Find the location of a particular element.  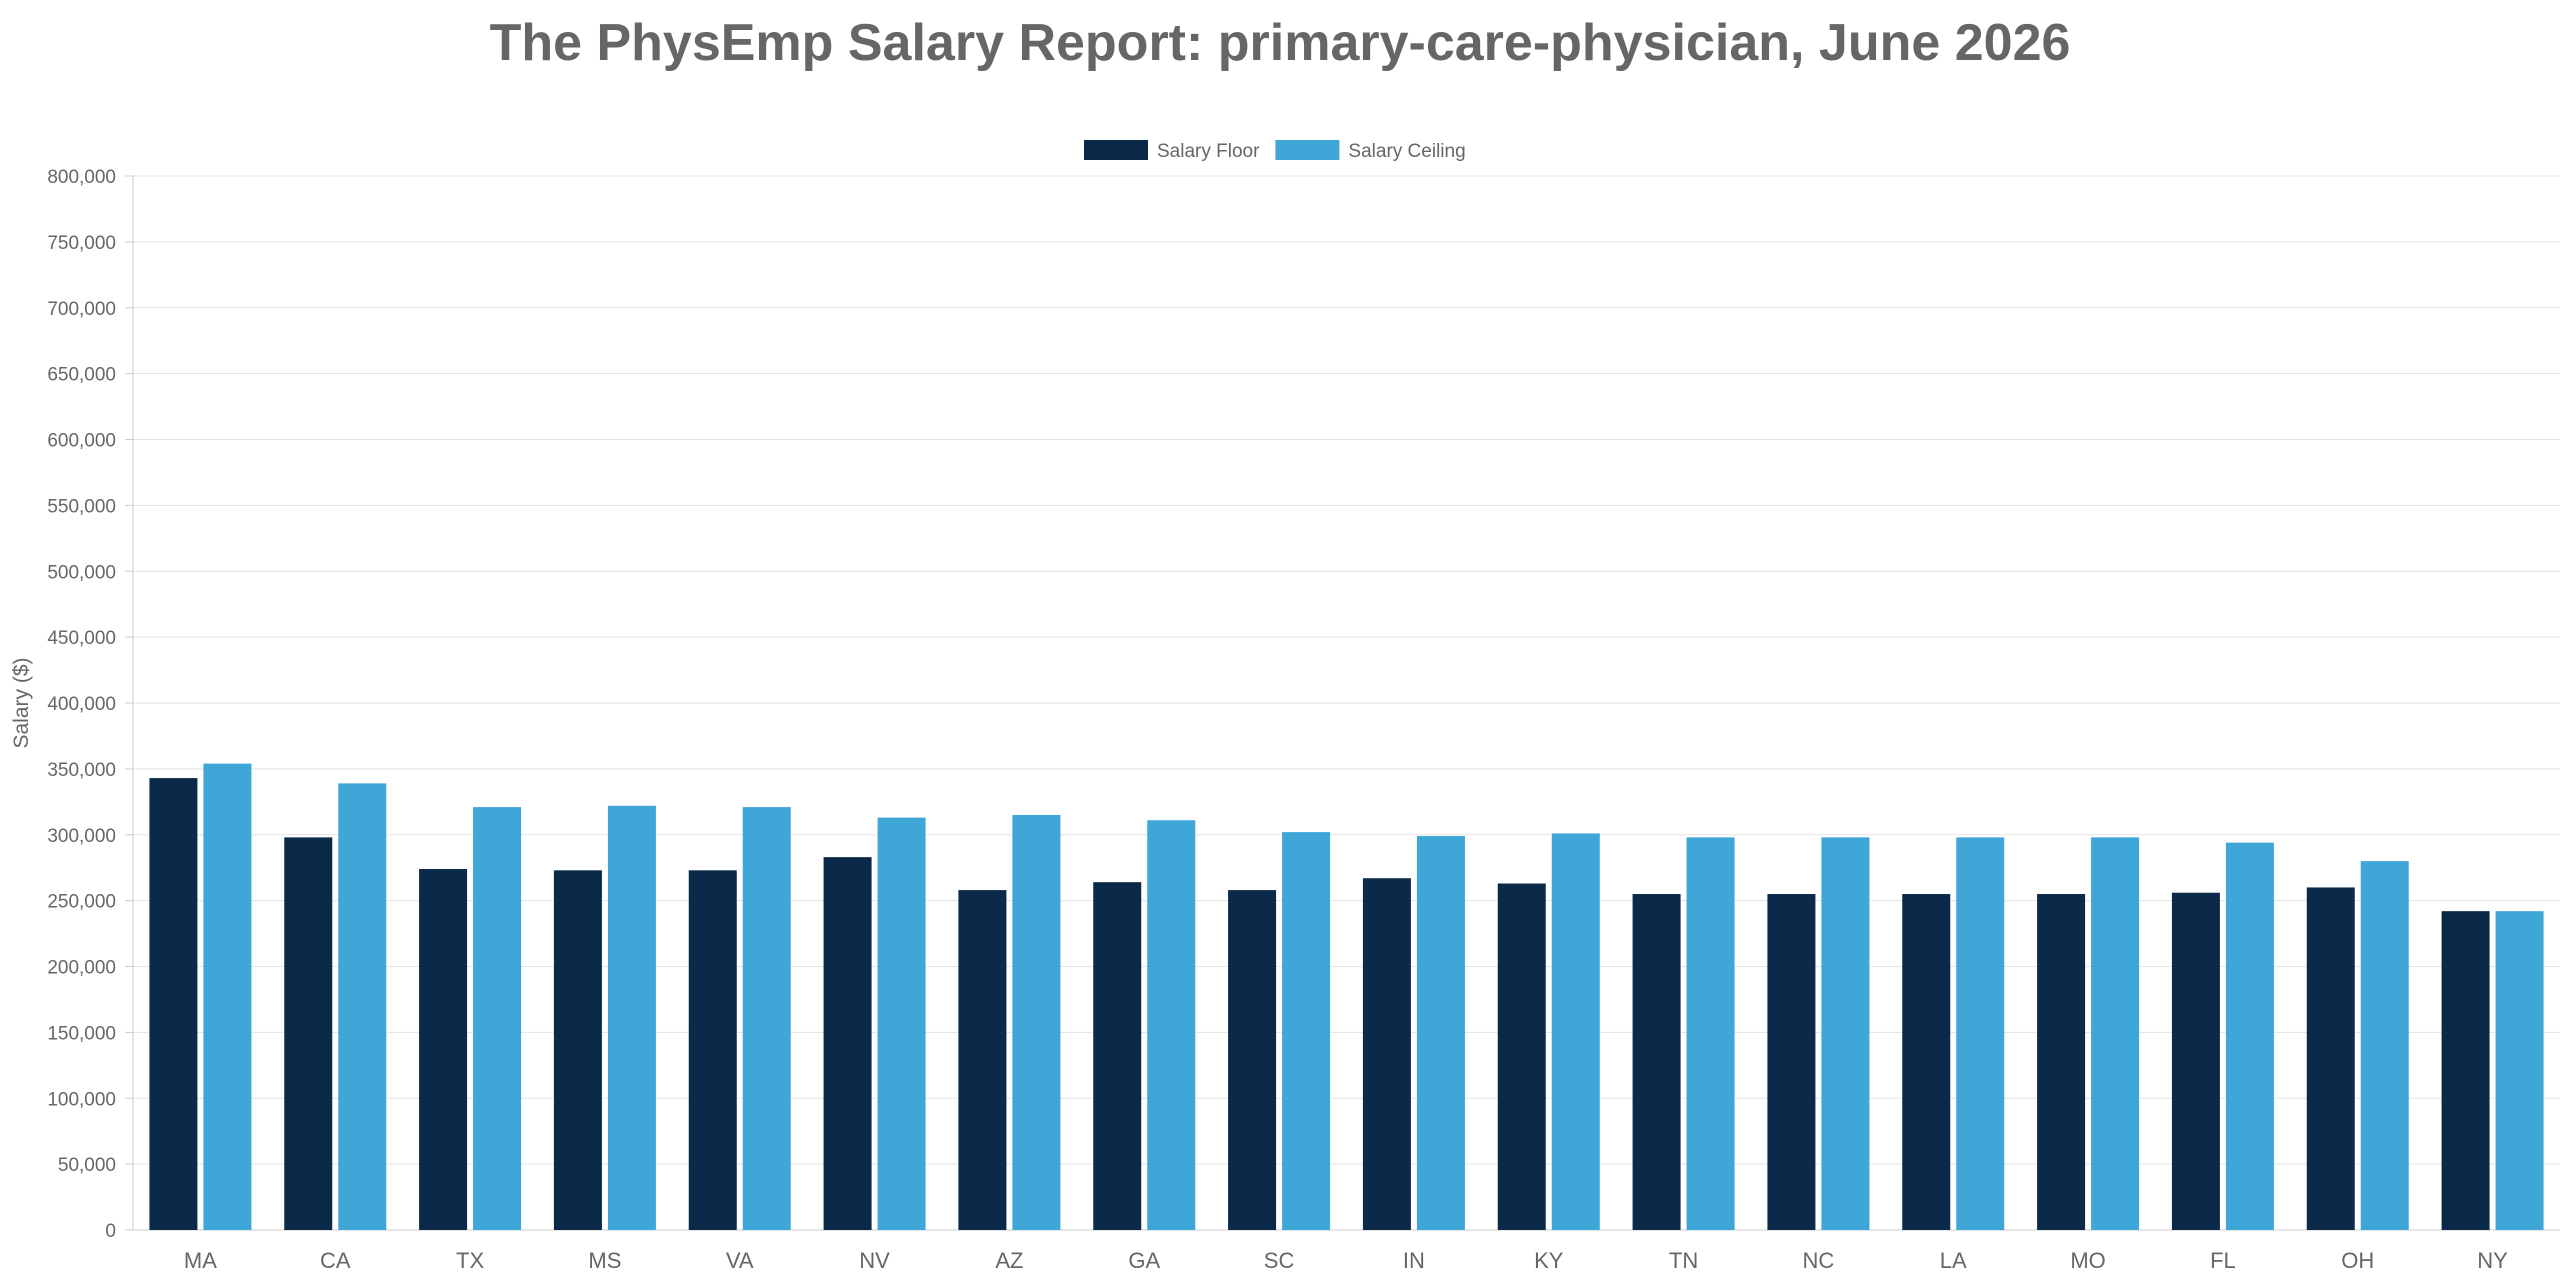

y-axis-title: Salary ($) is located at coordinates (21, 702).